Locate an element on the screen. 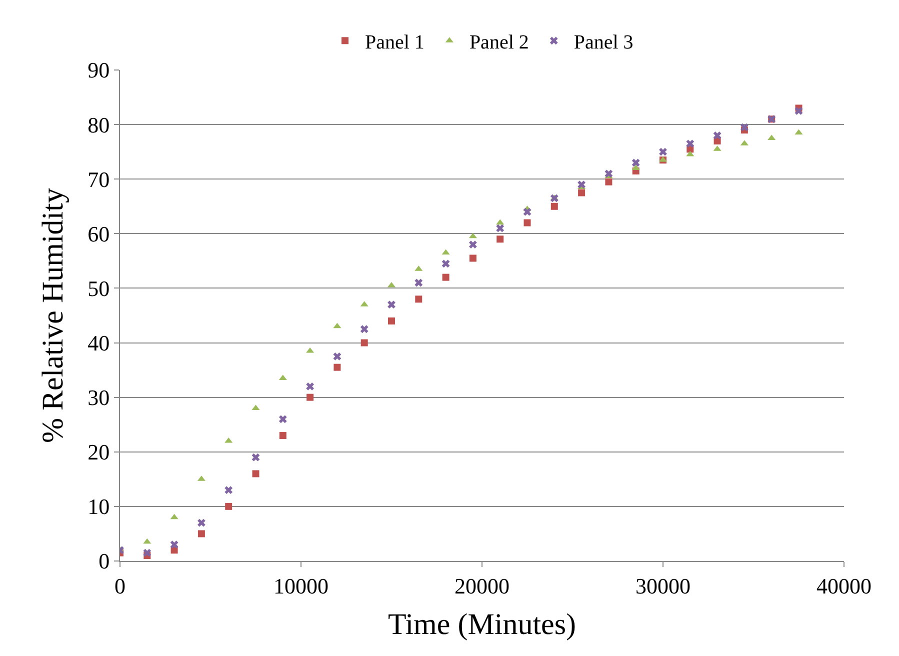 The image size is (899, 656). y-tick-label: 50 is located at coordinates (99, 288).